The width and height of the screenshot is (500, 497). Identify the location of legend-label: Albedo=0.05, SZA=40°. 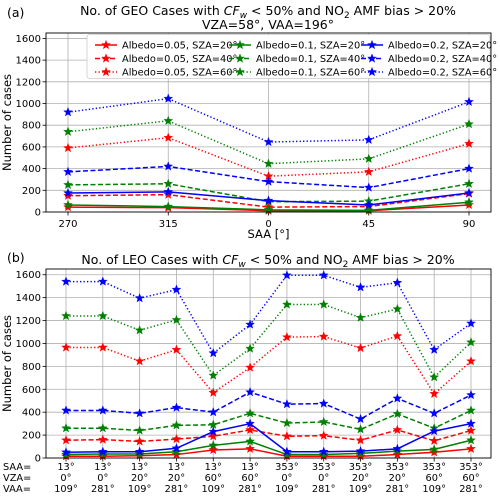
(179, 59).